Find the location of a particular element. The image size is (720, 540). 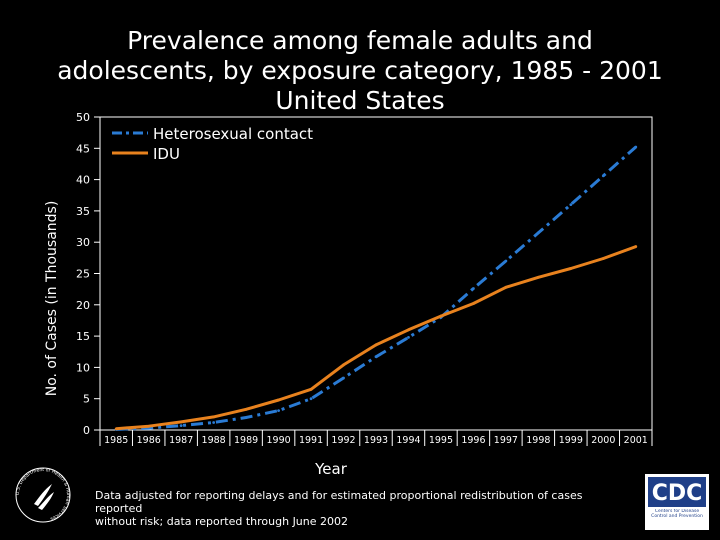

x-tick-label: 2001 is located at coordinates (636, 440).